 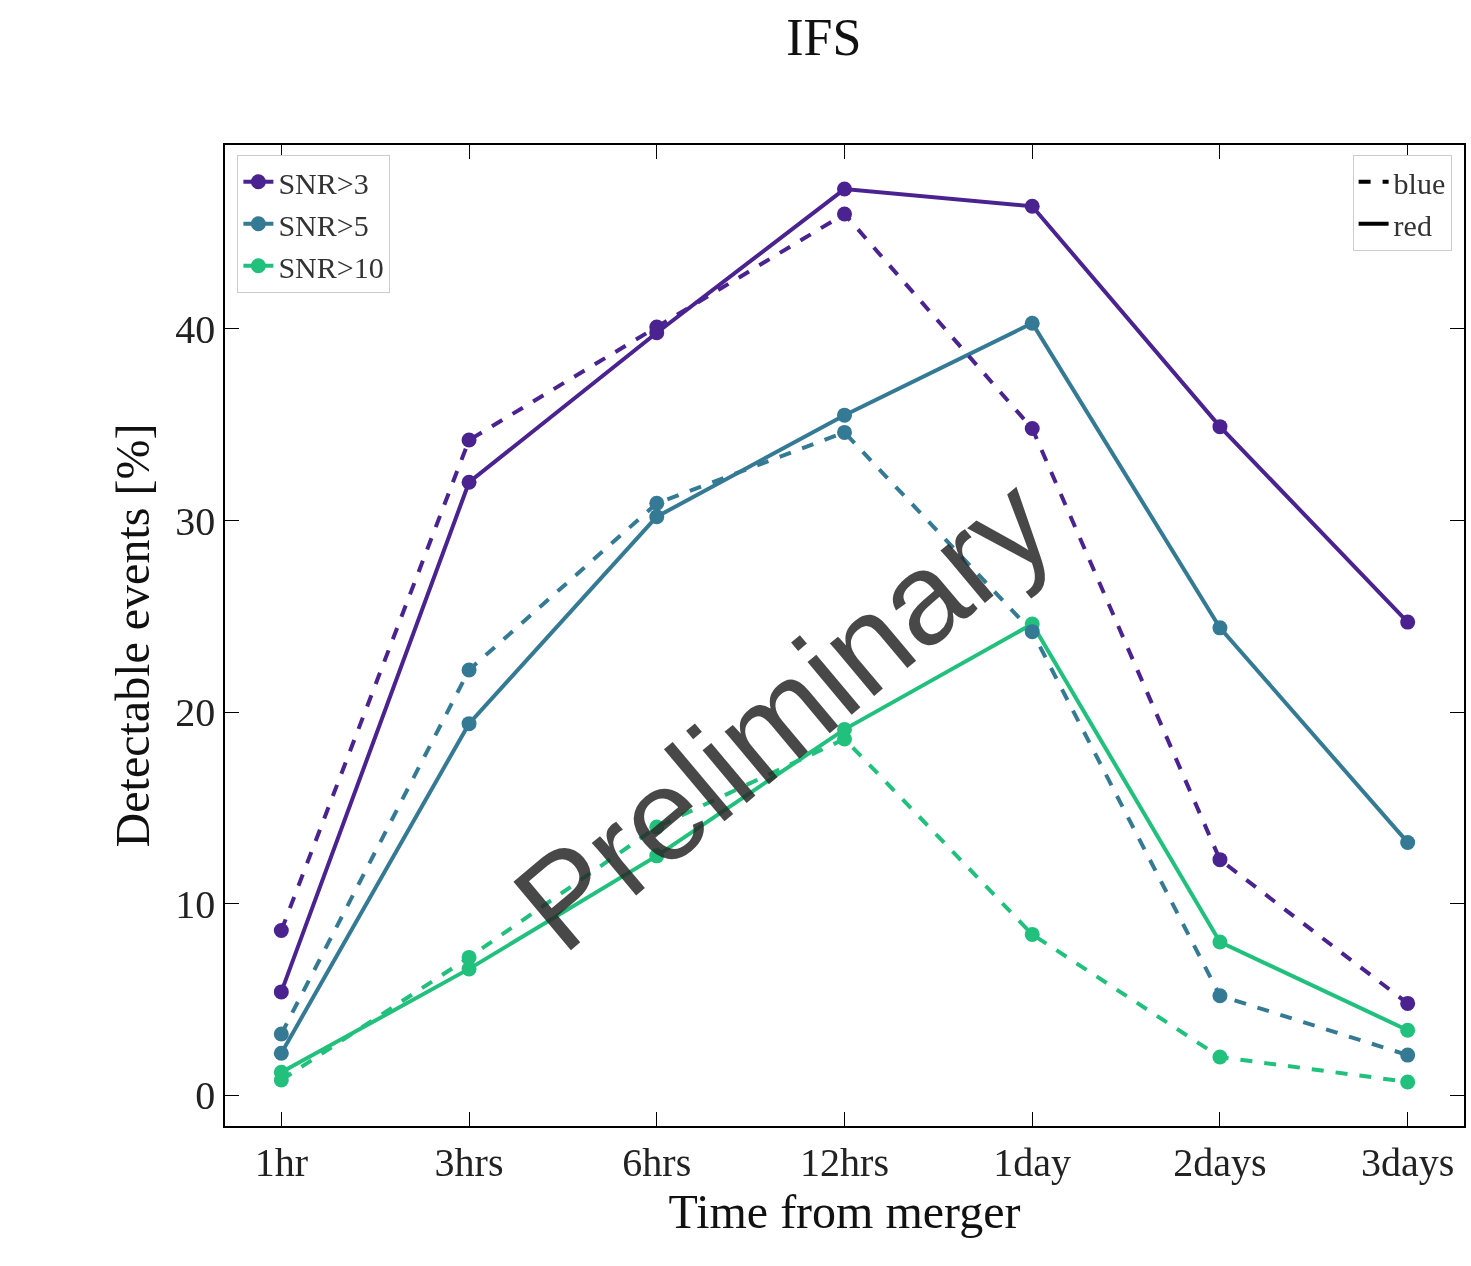 I want to click on x-tick-label: 3days, so click(x=1408, y=1162).